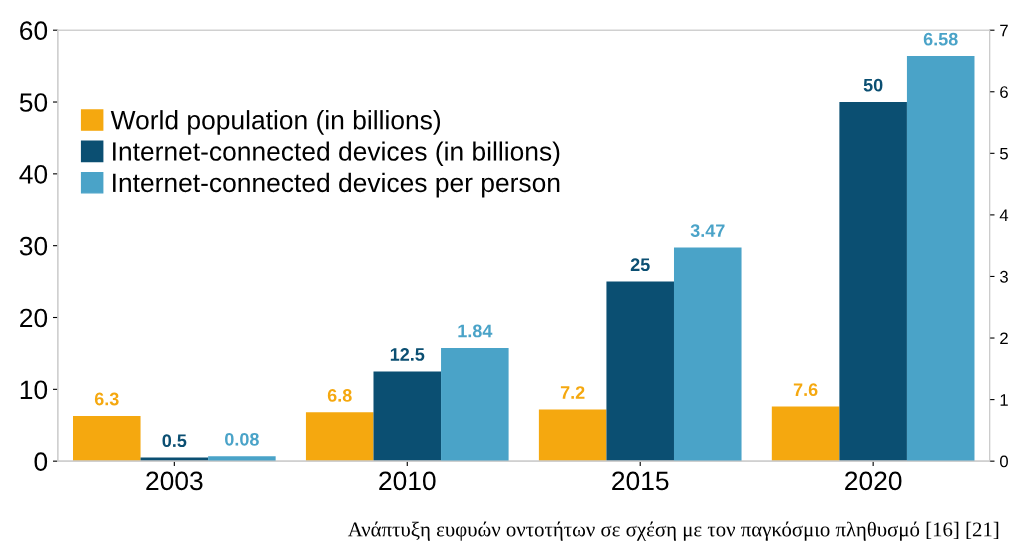 The width and height of the screenshot is (1015, 549). Describe the element at coordinates (572, 392) in the screenshot. I see `data-label: 7.2` at that location.